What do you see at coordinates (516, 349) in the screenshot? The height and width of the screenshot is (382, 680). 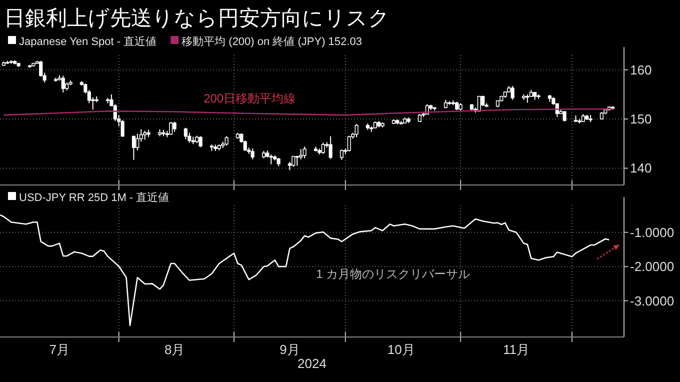 I see `x-tick-label: 11月` at bounding box center [516, 349].